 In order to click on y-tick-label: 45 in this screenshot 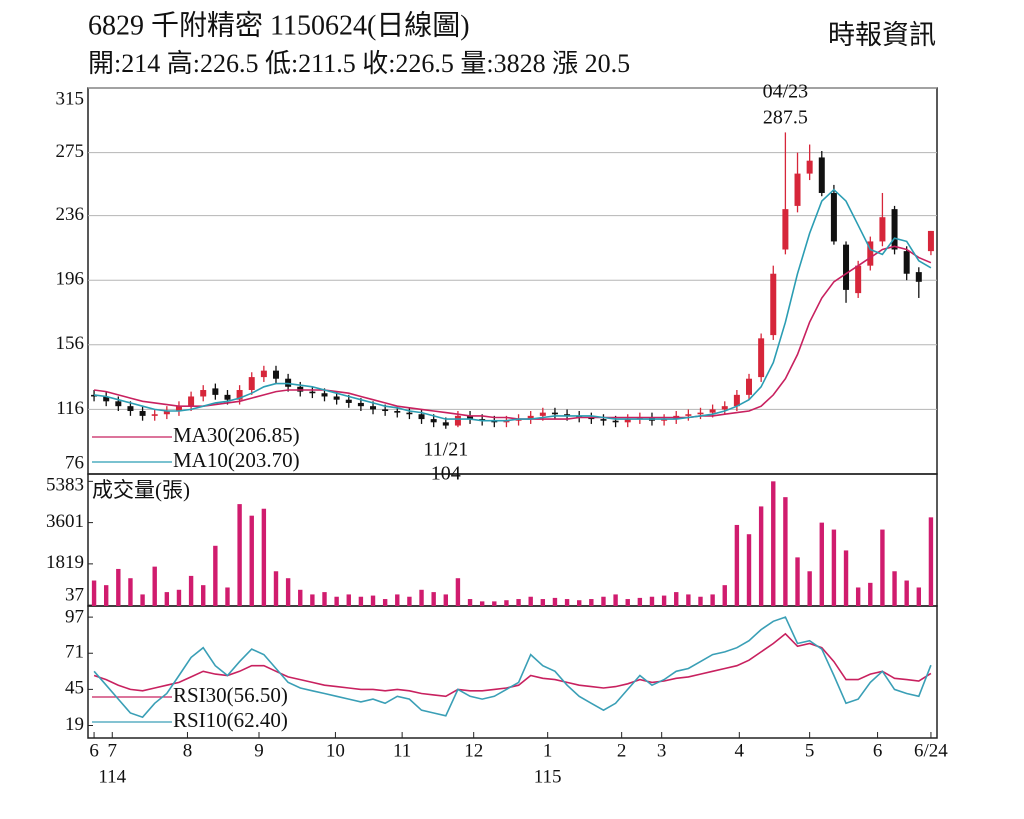, I will do `click(74, 688)`.